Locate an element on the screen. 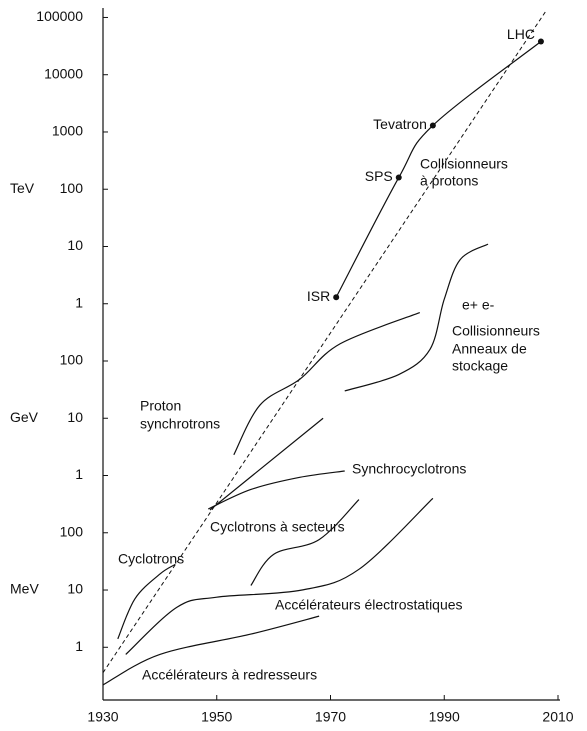  annotation: Accélérateurs électrostatiques is located at coordinates (369, 605).